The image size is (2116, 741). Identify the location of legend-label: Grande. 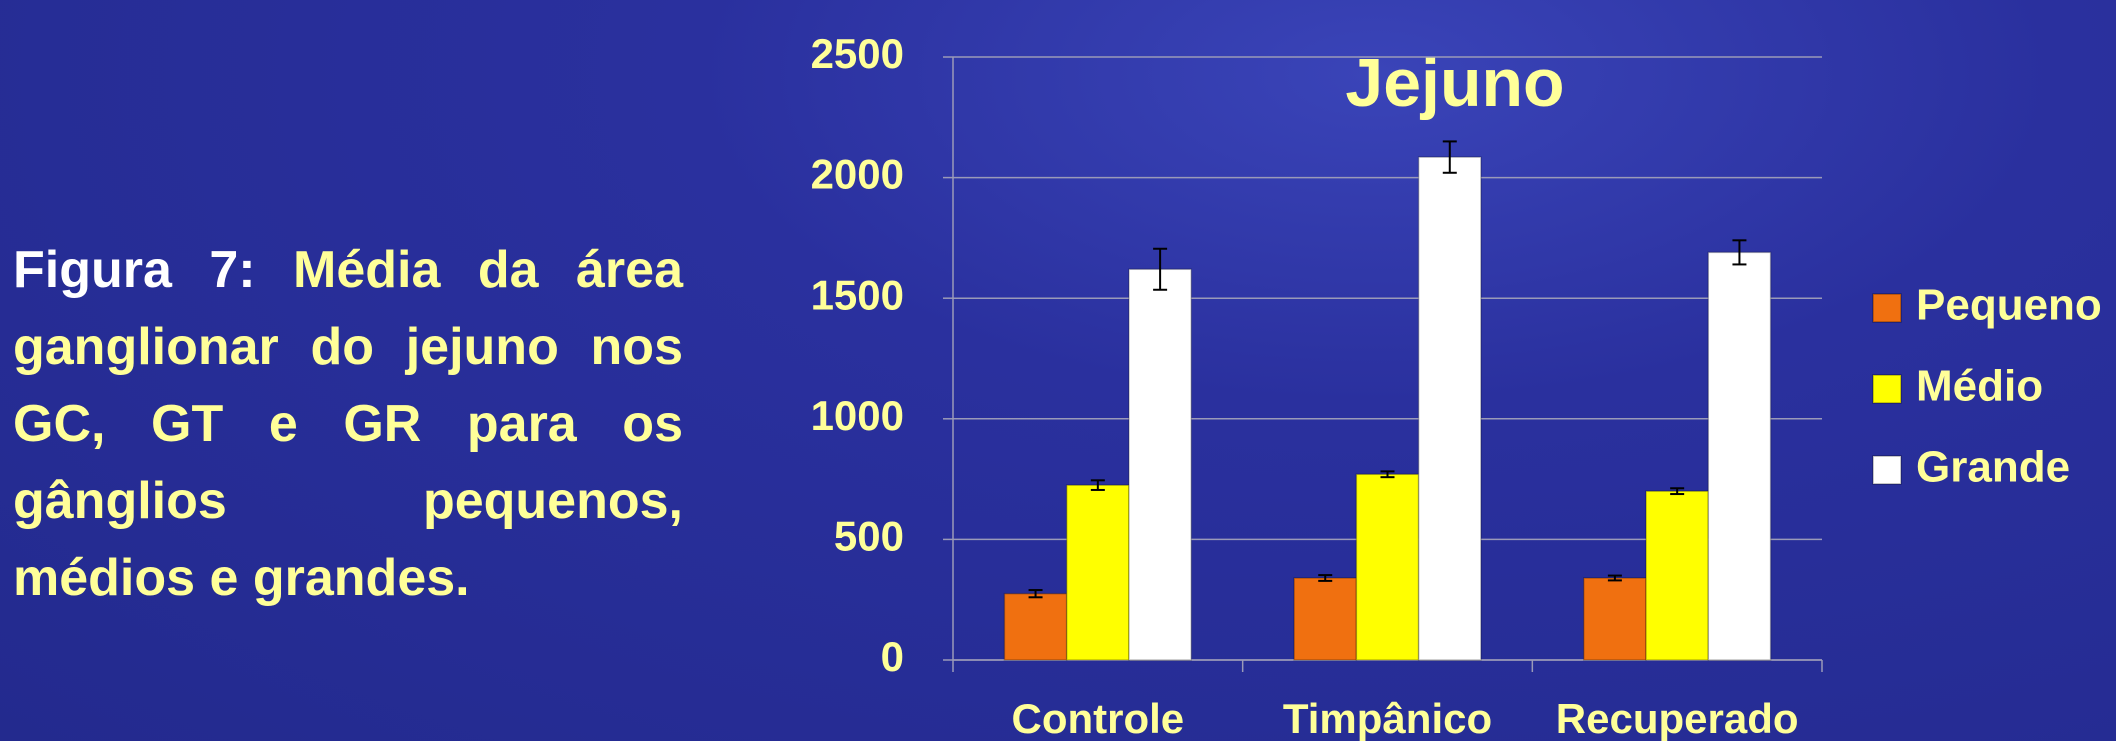
(1993, 467).